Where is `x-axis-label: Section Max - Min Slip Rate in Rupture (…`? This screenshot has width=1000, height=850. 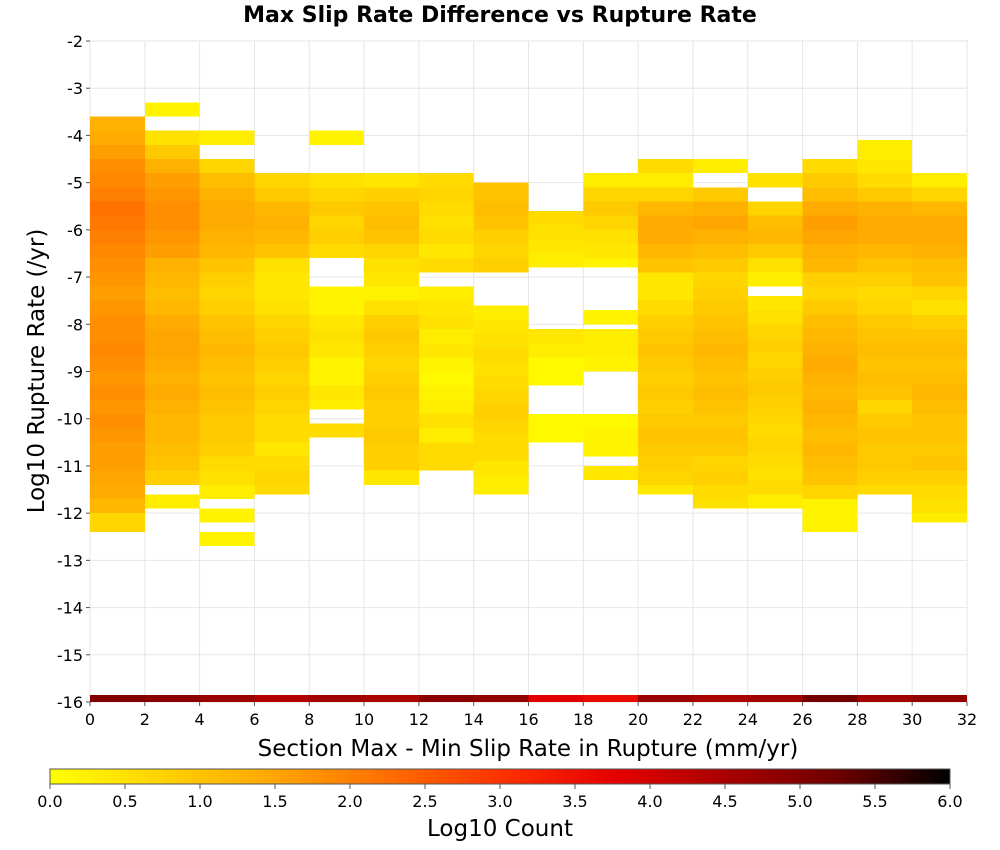 x-axis-label: Section Max - Min Slip Rate in Rupture (… is located at coordinates (528, 749).